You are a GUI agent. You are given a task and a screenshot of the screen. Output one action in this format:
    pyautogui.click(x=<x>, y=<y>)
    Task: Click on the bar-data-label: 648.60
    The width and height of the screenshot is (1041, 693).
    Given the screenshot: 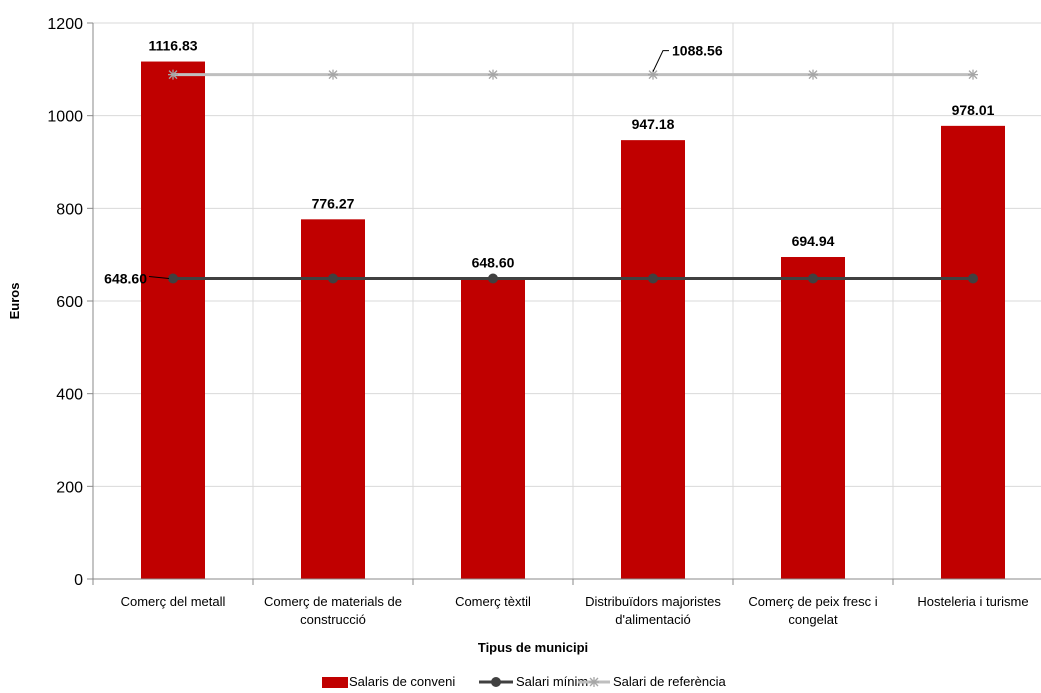 What is the action you would take?
    pyautogui.click(x=493, y=262)
    